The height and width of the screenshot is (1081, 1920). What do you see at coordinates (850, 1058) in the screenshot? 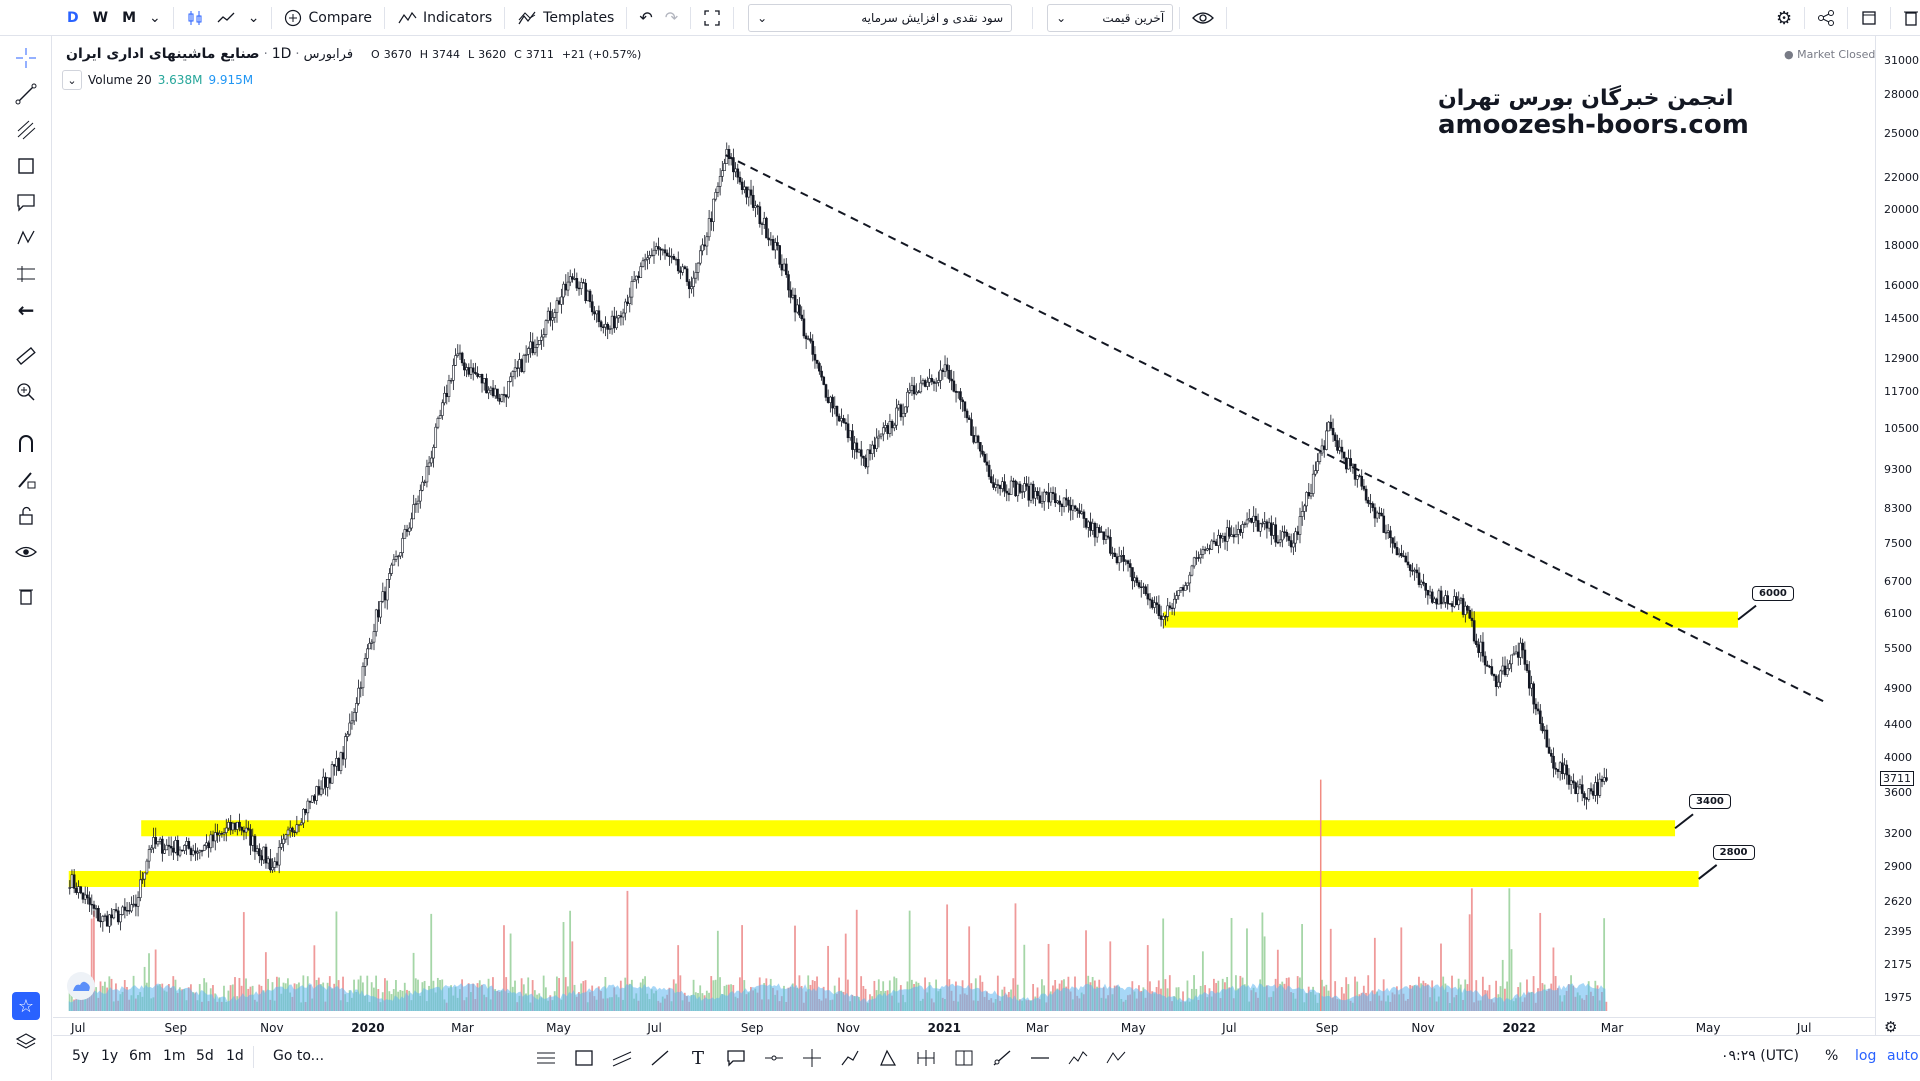
I see `path-tool` at bounding box center [850, 1058].